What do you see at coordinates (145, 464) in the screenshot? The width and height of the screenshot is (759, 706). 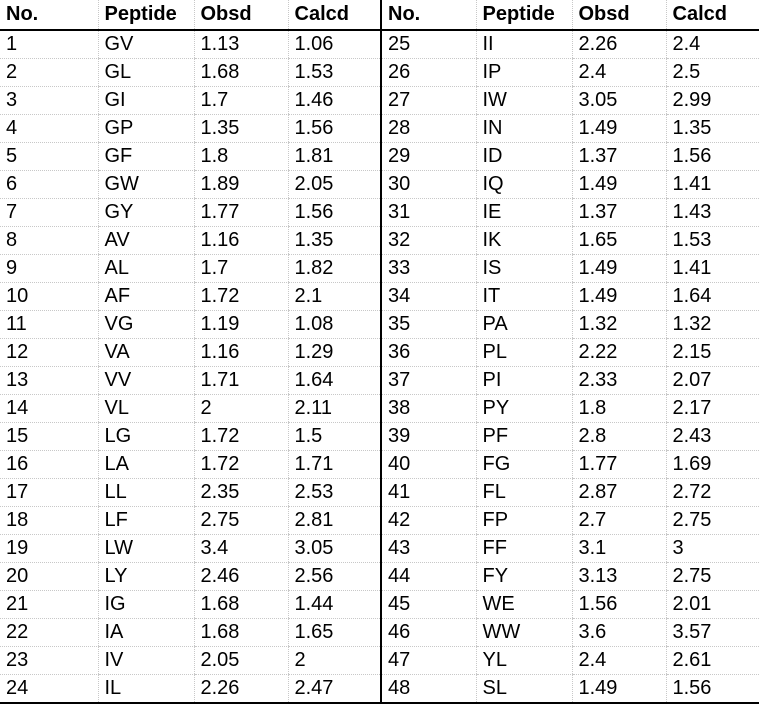 I see `peptide-cell: LA` at bounding box center [145, 464].